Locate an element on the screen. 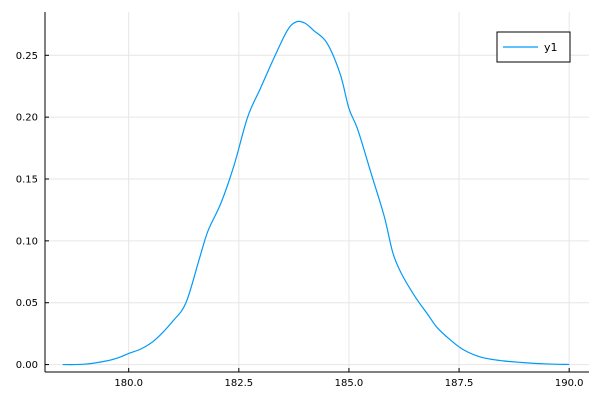 This screenshot has height=400, width=600. x-tick-label: 185.0 is located at coordinates (349, 383).